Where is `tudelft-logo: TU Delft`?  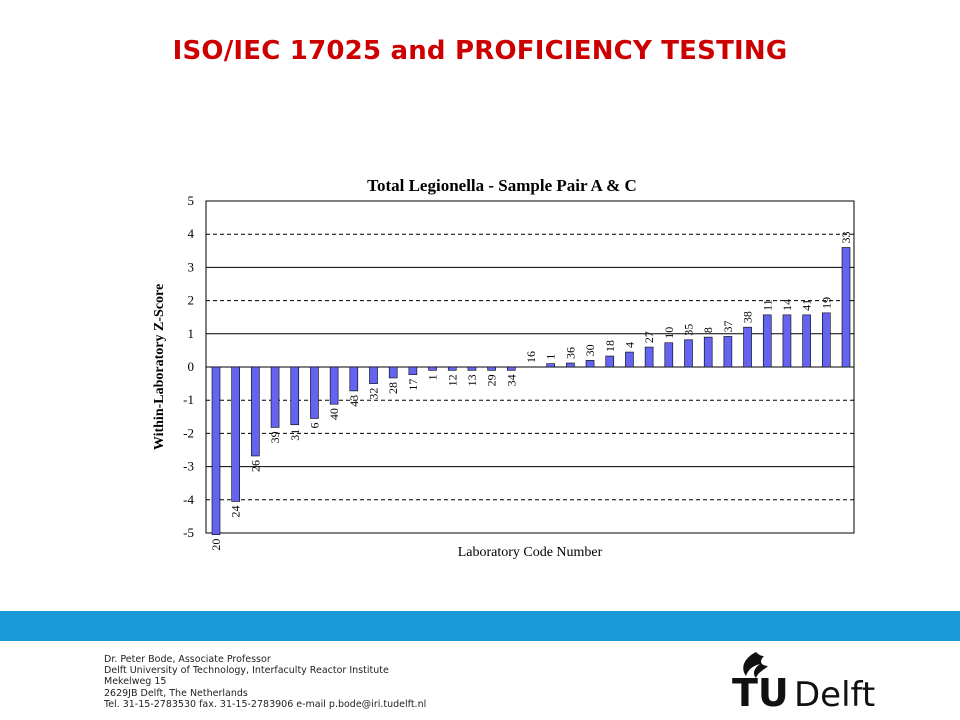 tudelft-logo: TU Delft is located at coordinates (803, 682).